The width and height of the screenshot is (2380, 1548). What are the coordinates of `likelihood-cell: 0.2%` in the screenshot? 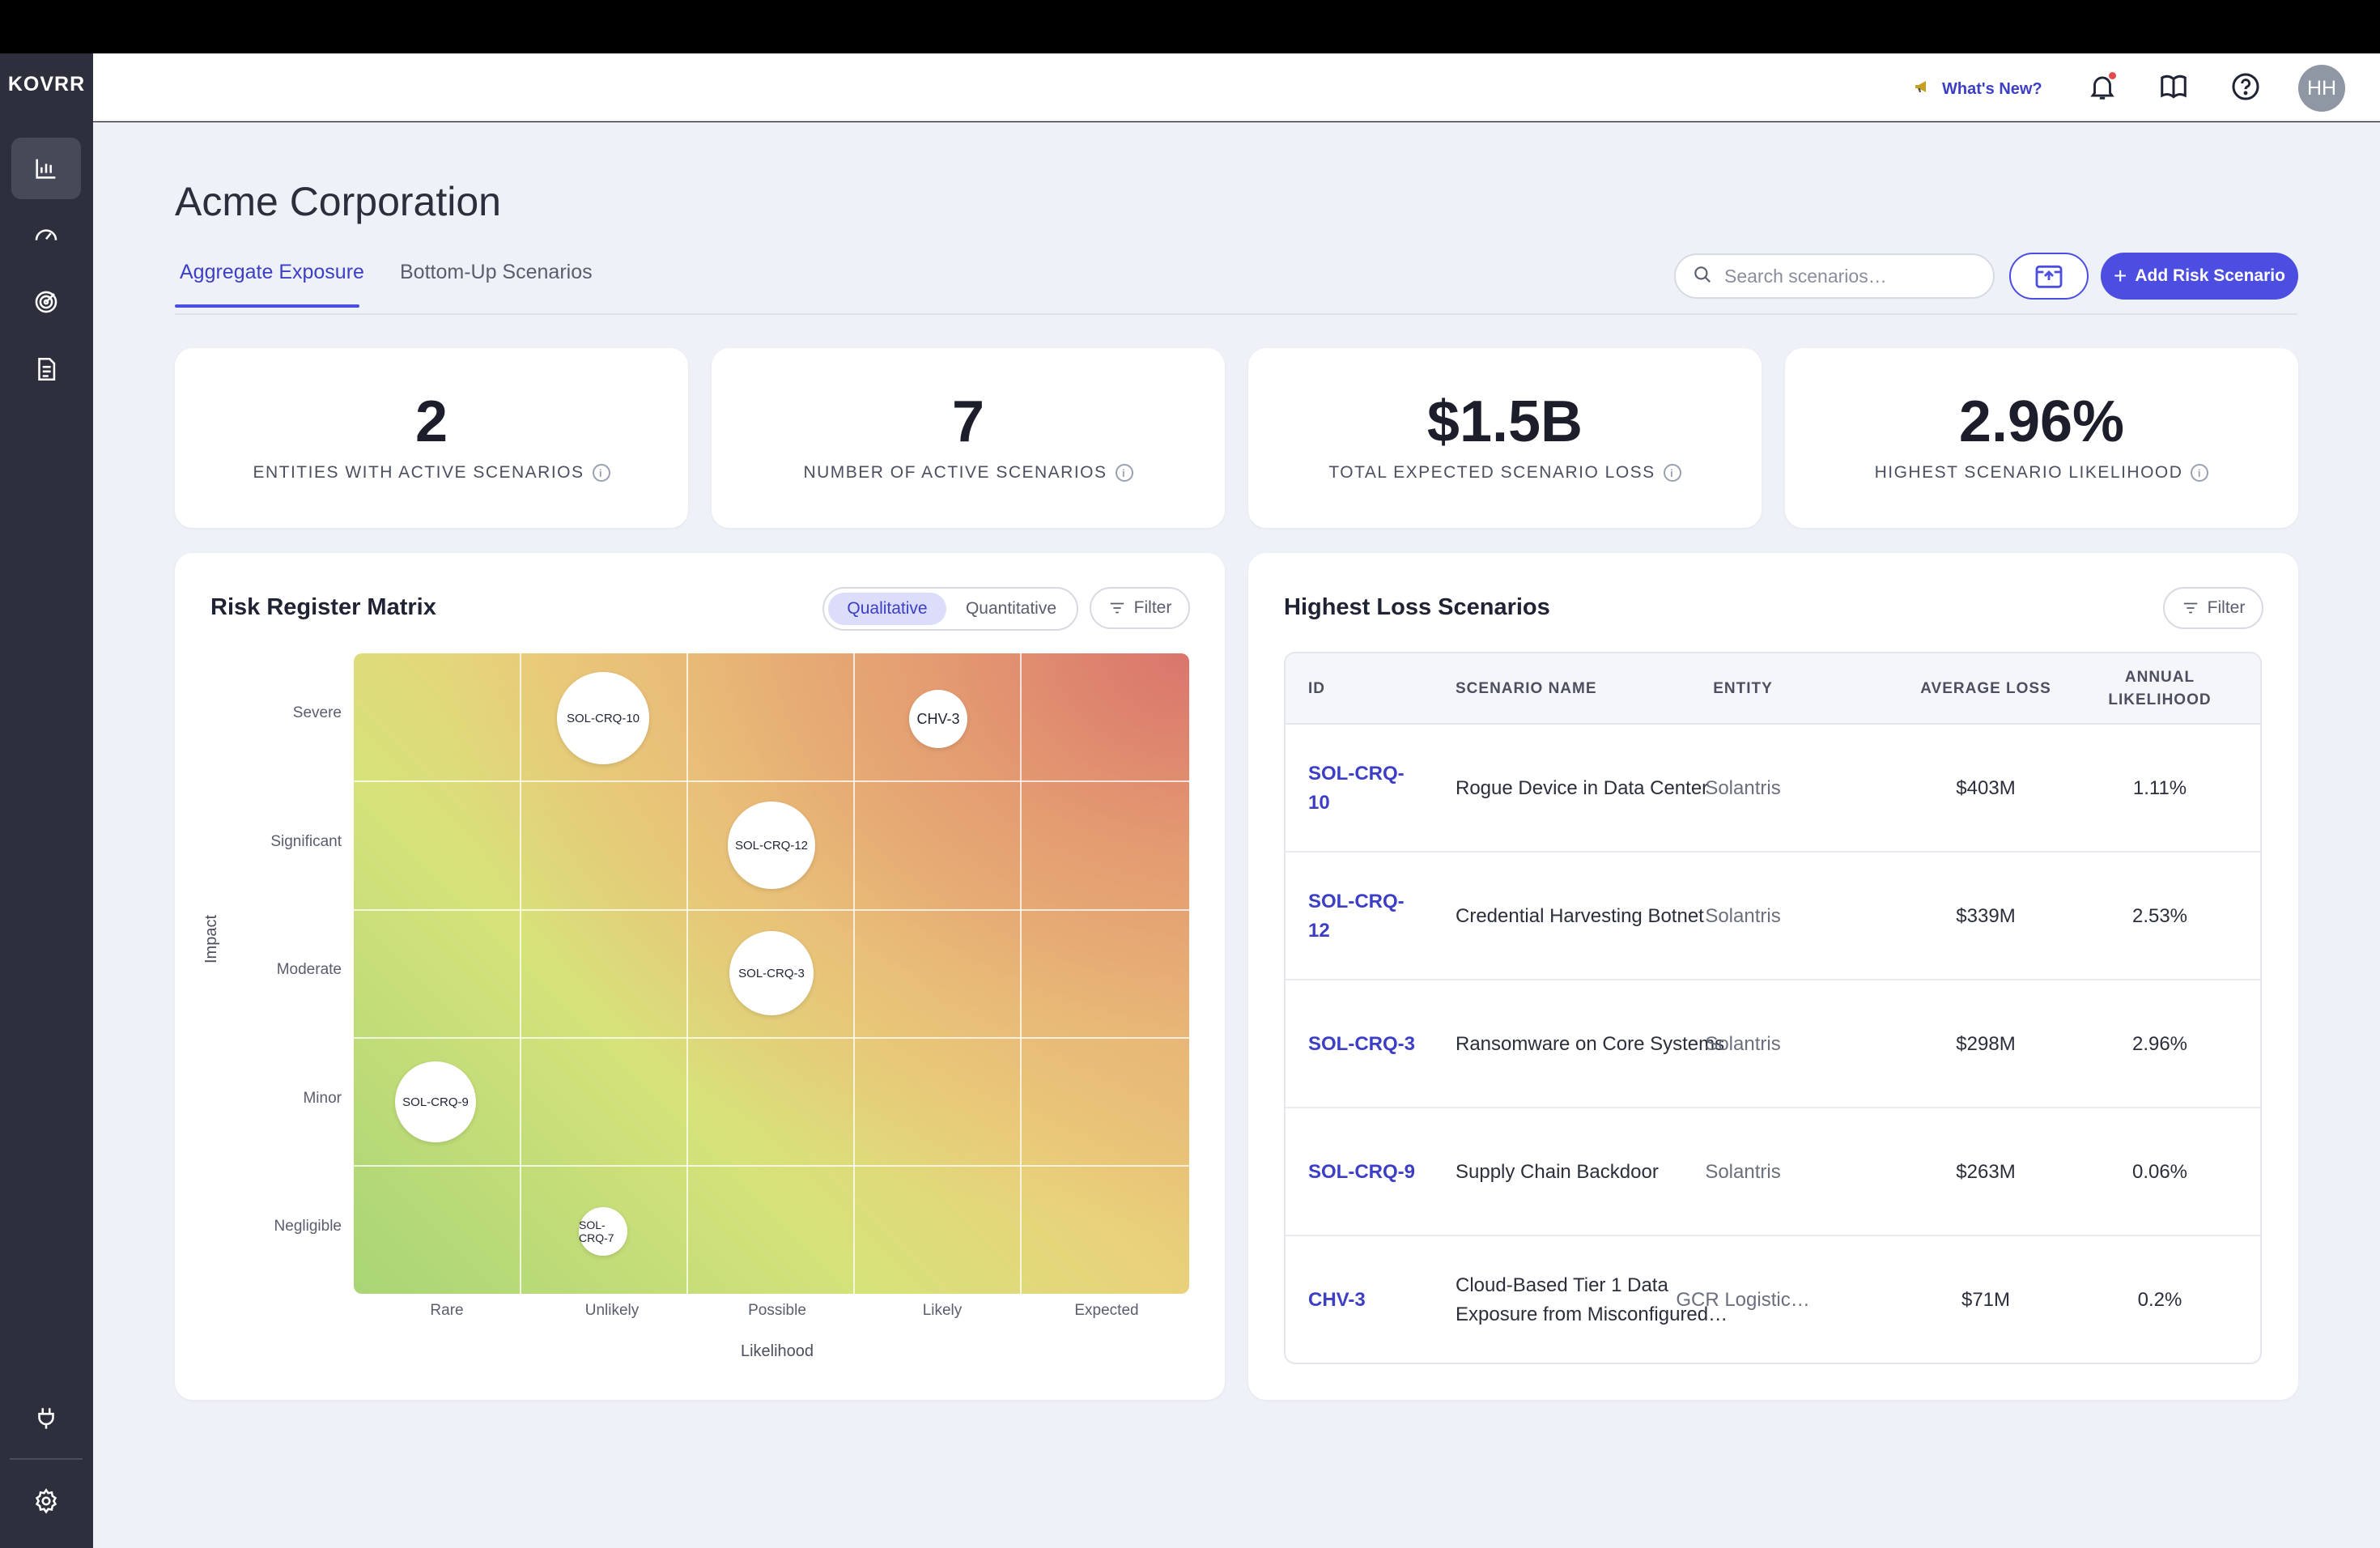 It's located at (2159, 1300).